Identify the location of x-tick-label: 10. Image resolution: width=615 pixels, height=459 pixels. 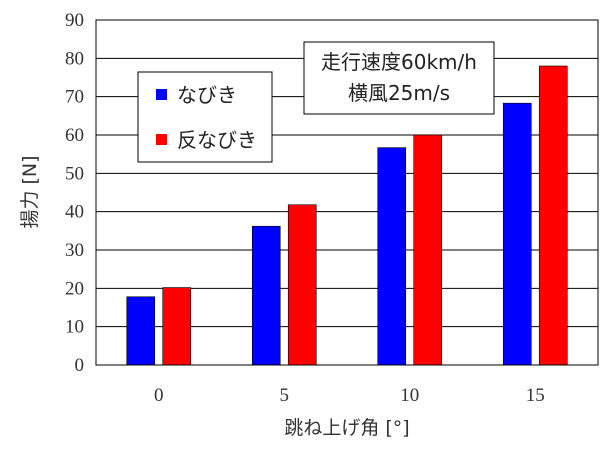
(409, 395).